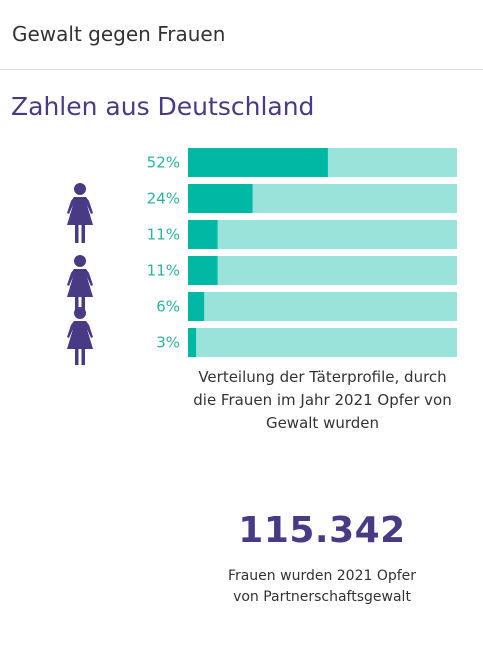  Describe the element at coordinates (241, 35) in the screenshot. I see `page-header: Gewalt gegen Frauen` at that location.